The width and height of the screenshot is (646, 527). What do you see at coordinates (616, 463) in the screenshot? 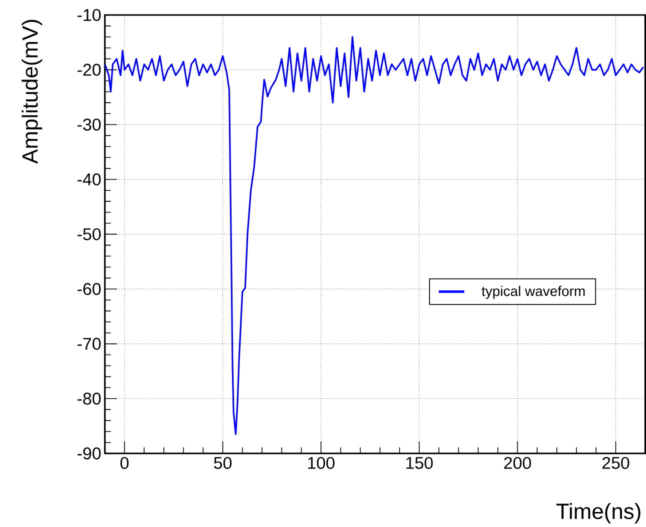
I see `x-tick-label: 250` at bounding box center [616, 463].